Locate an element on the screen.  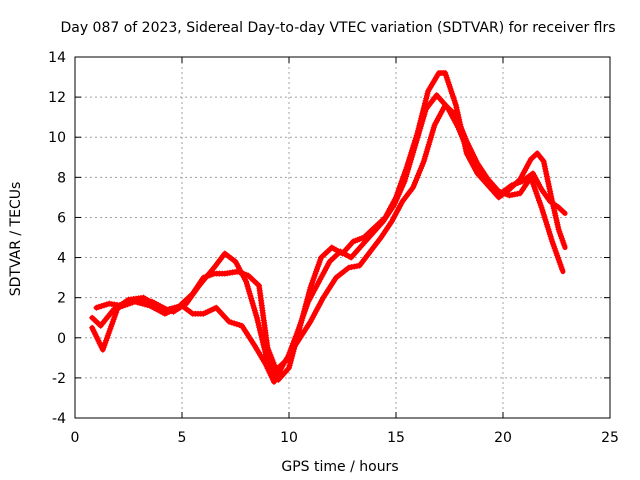
x-tick-label: 5 is located at coordinates (182, 438).